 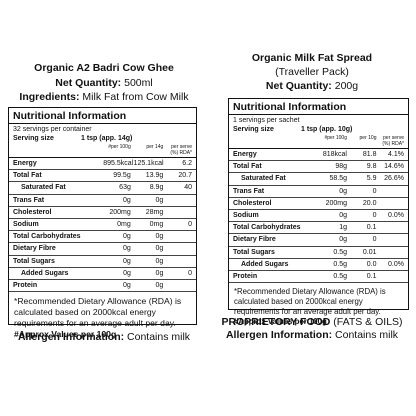 I want to click on nutrient-row: Trans Fat 0g 0g, so click(x=102, y=201).